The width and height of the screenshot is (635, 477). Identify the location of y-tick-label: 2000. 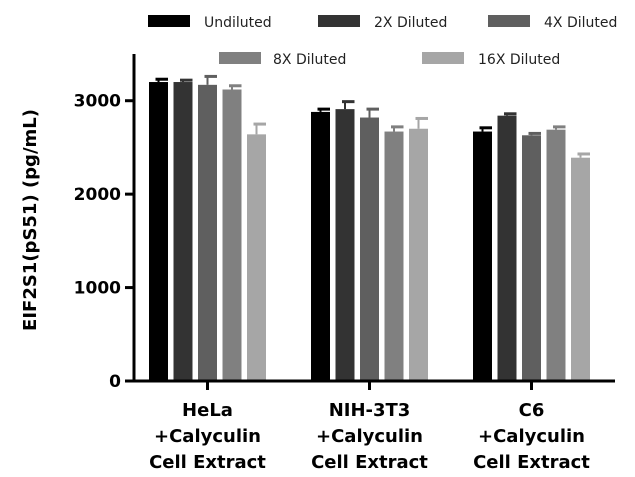
(97, 195).